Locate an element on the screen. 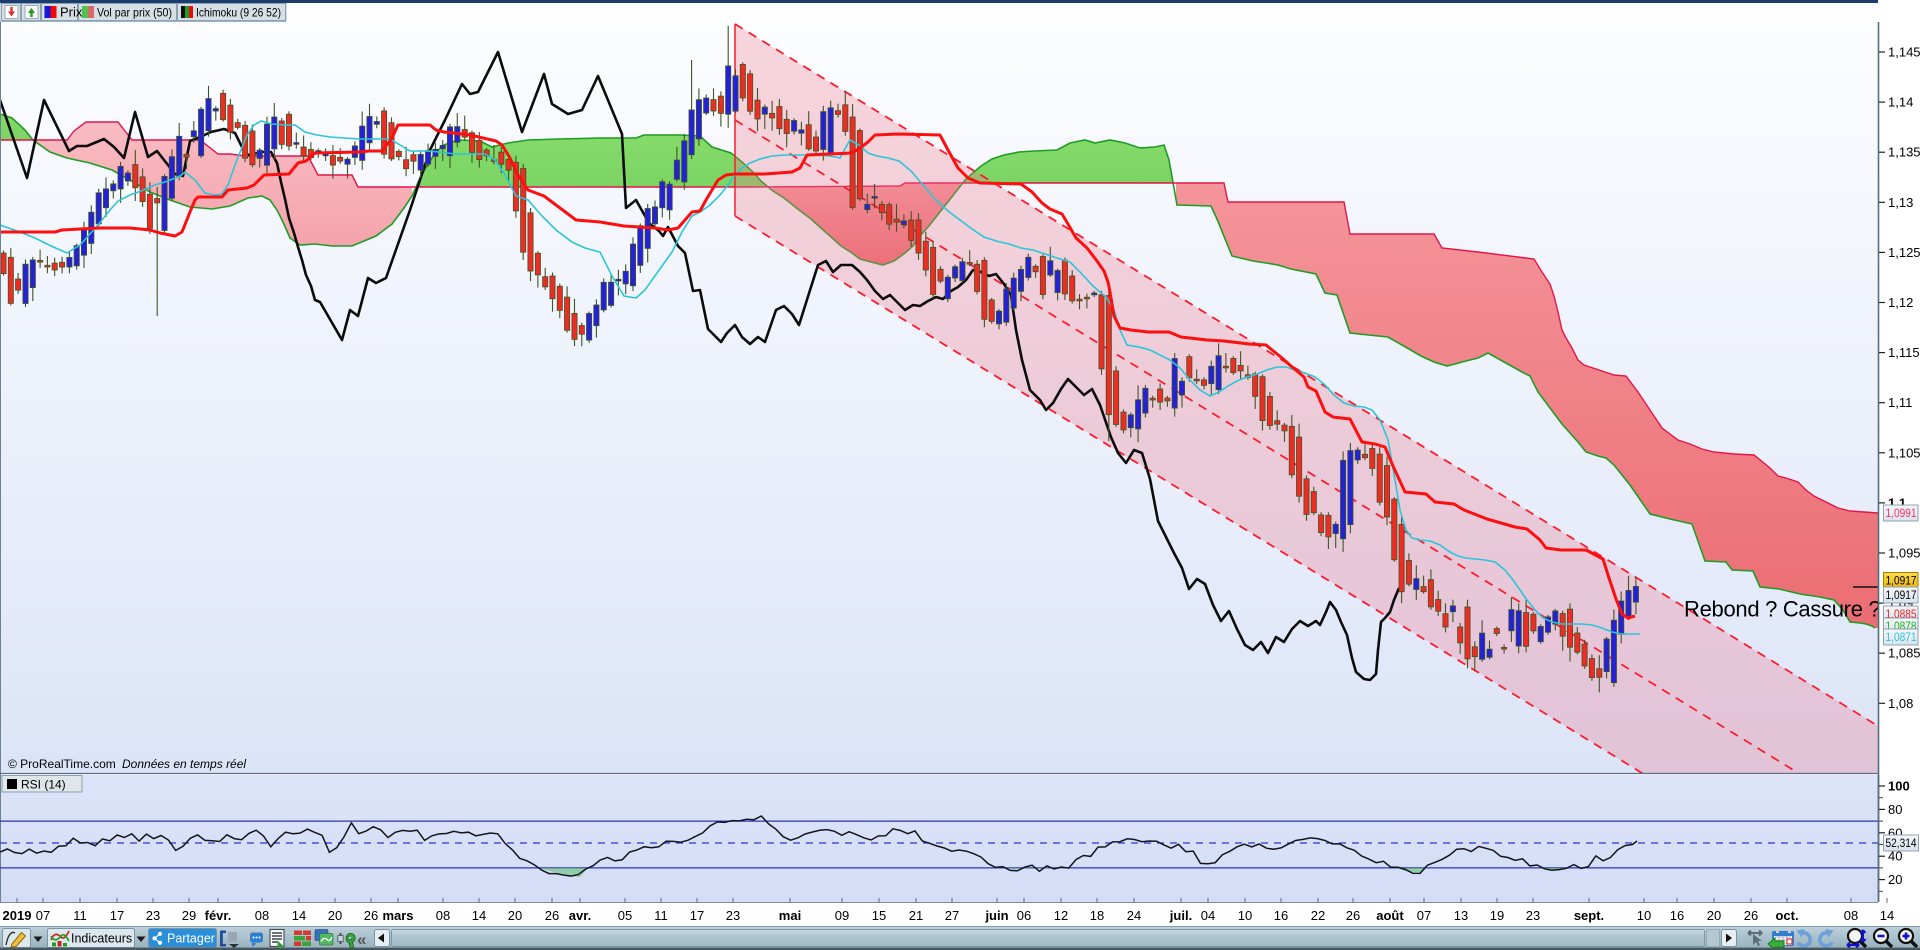 Image resolution: width=1920 pixels, height=950 pixels. svg-text: mars is located at coordinates (397, 915).